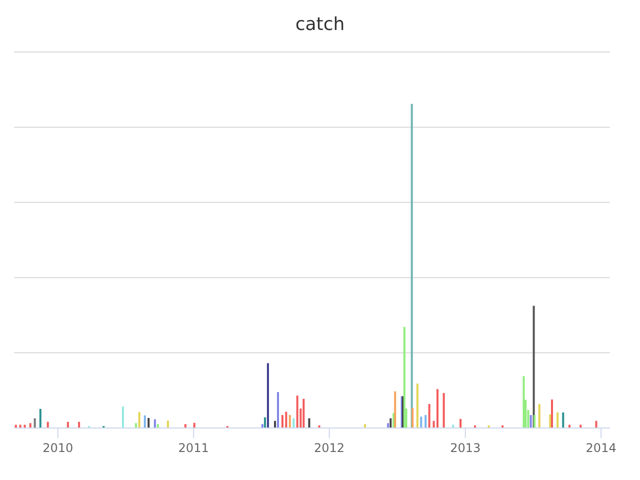  What do you see at coordinates (58, 448) in the screenshot?
I see `x-tick-label: 2010` at bounding box center [58, 448].